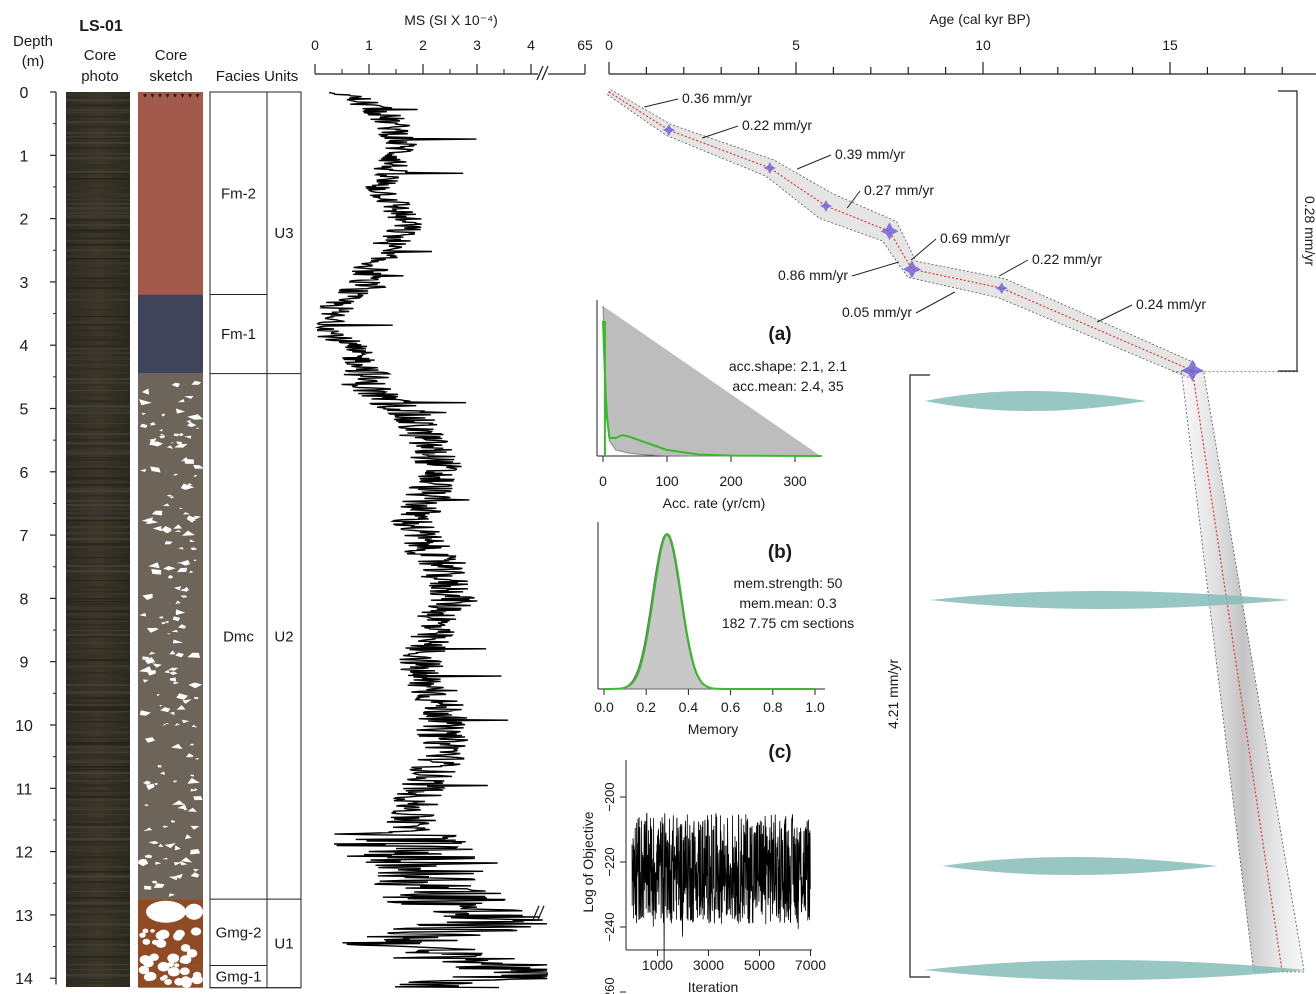 Image resolution: width=1316 pixels, height=994 pixels. Describe the element at coordinates (170, 193) in the screenshot. I see `sketch-layer` at that location.